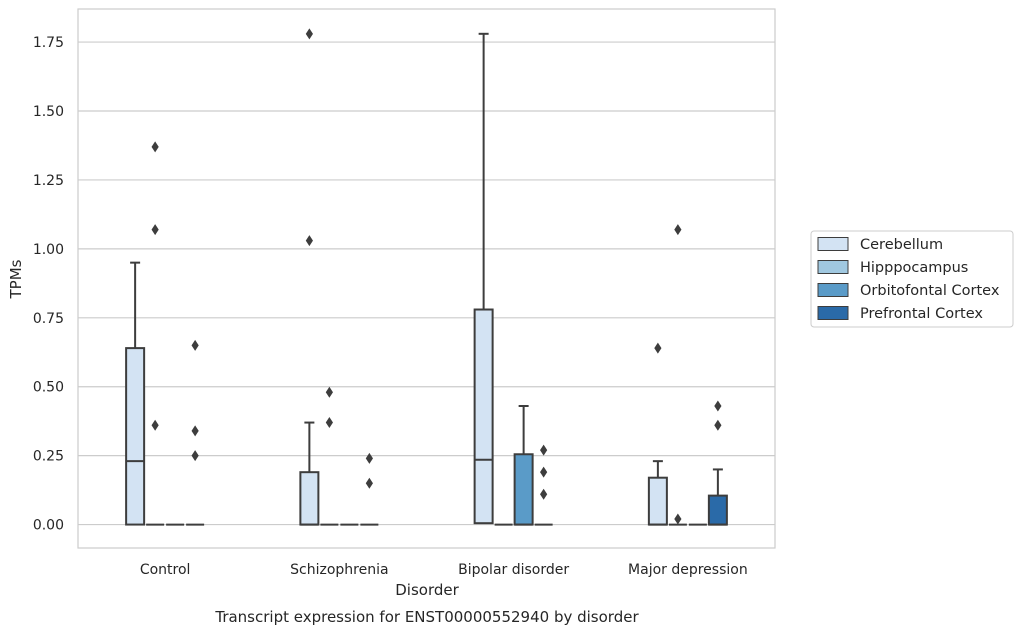 This screenshot has width=1023, height=634. I want to click on legend-label: Cerebellum, so click(901, 245).